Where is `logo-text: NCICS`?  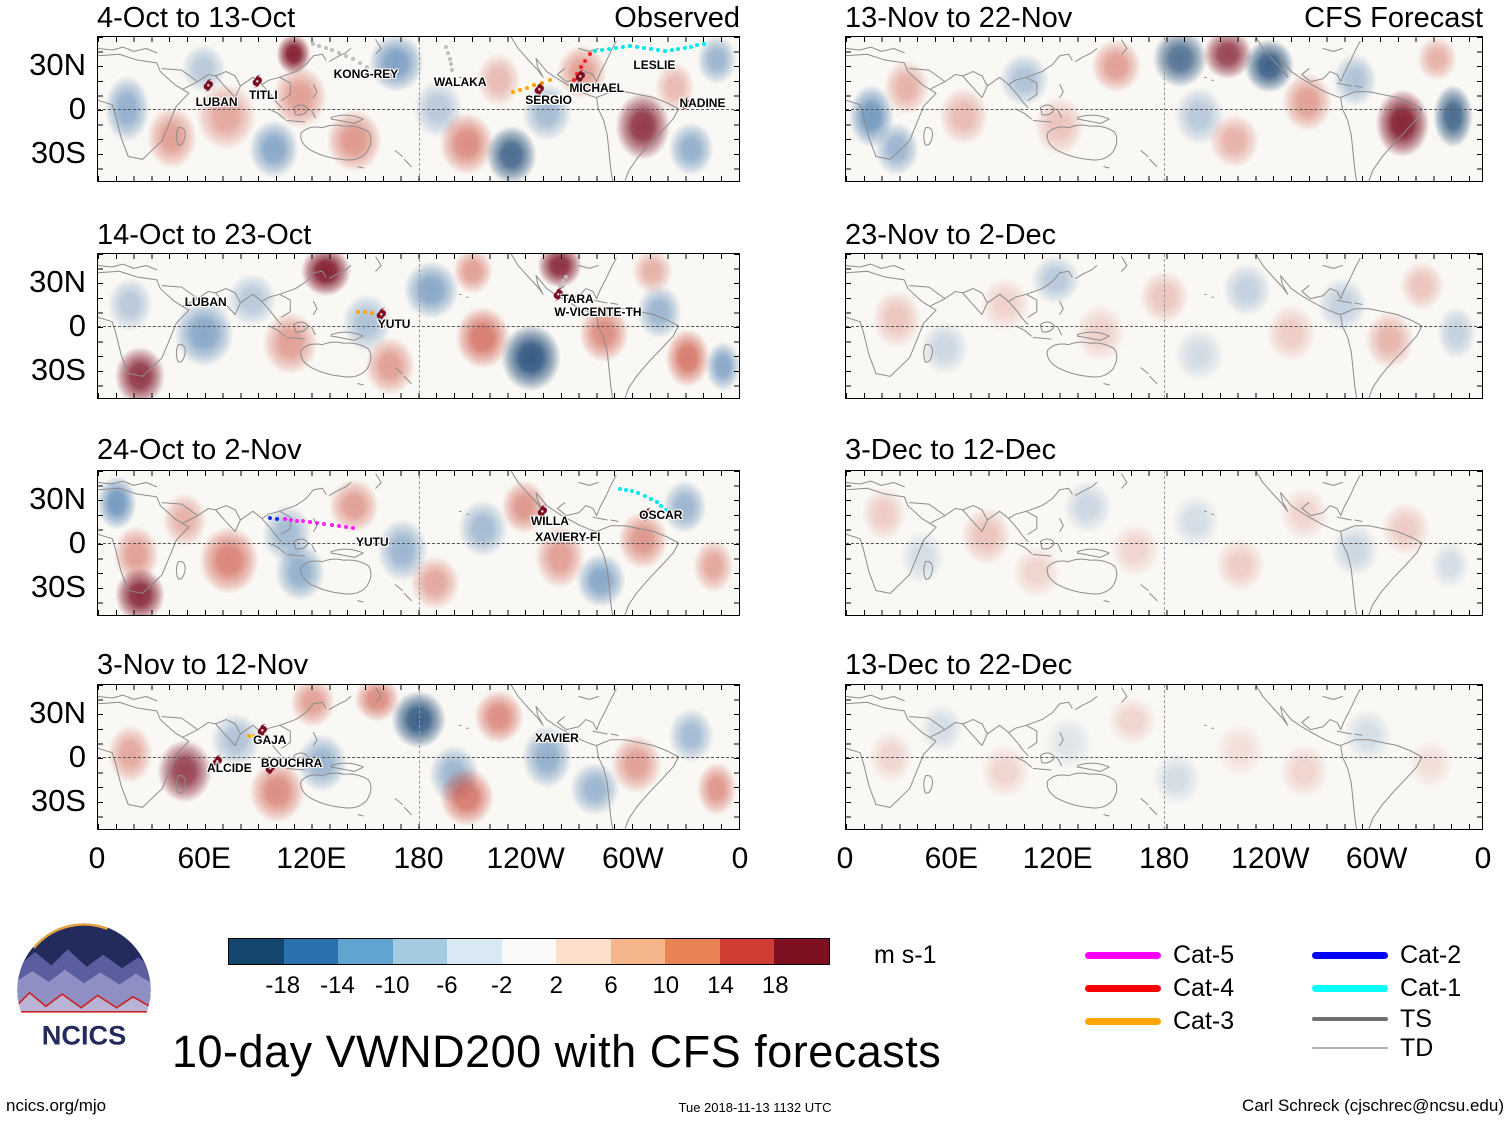
logo-text: NCICS is located at coordinates (84, 1034).